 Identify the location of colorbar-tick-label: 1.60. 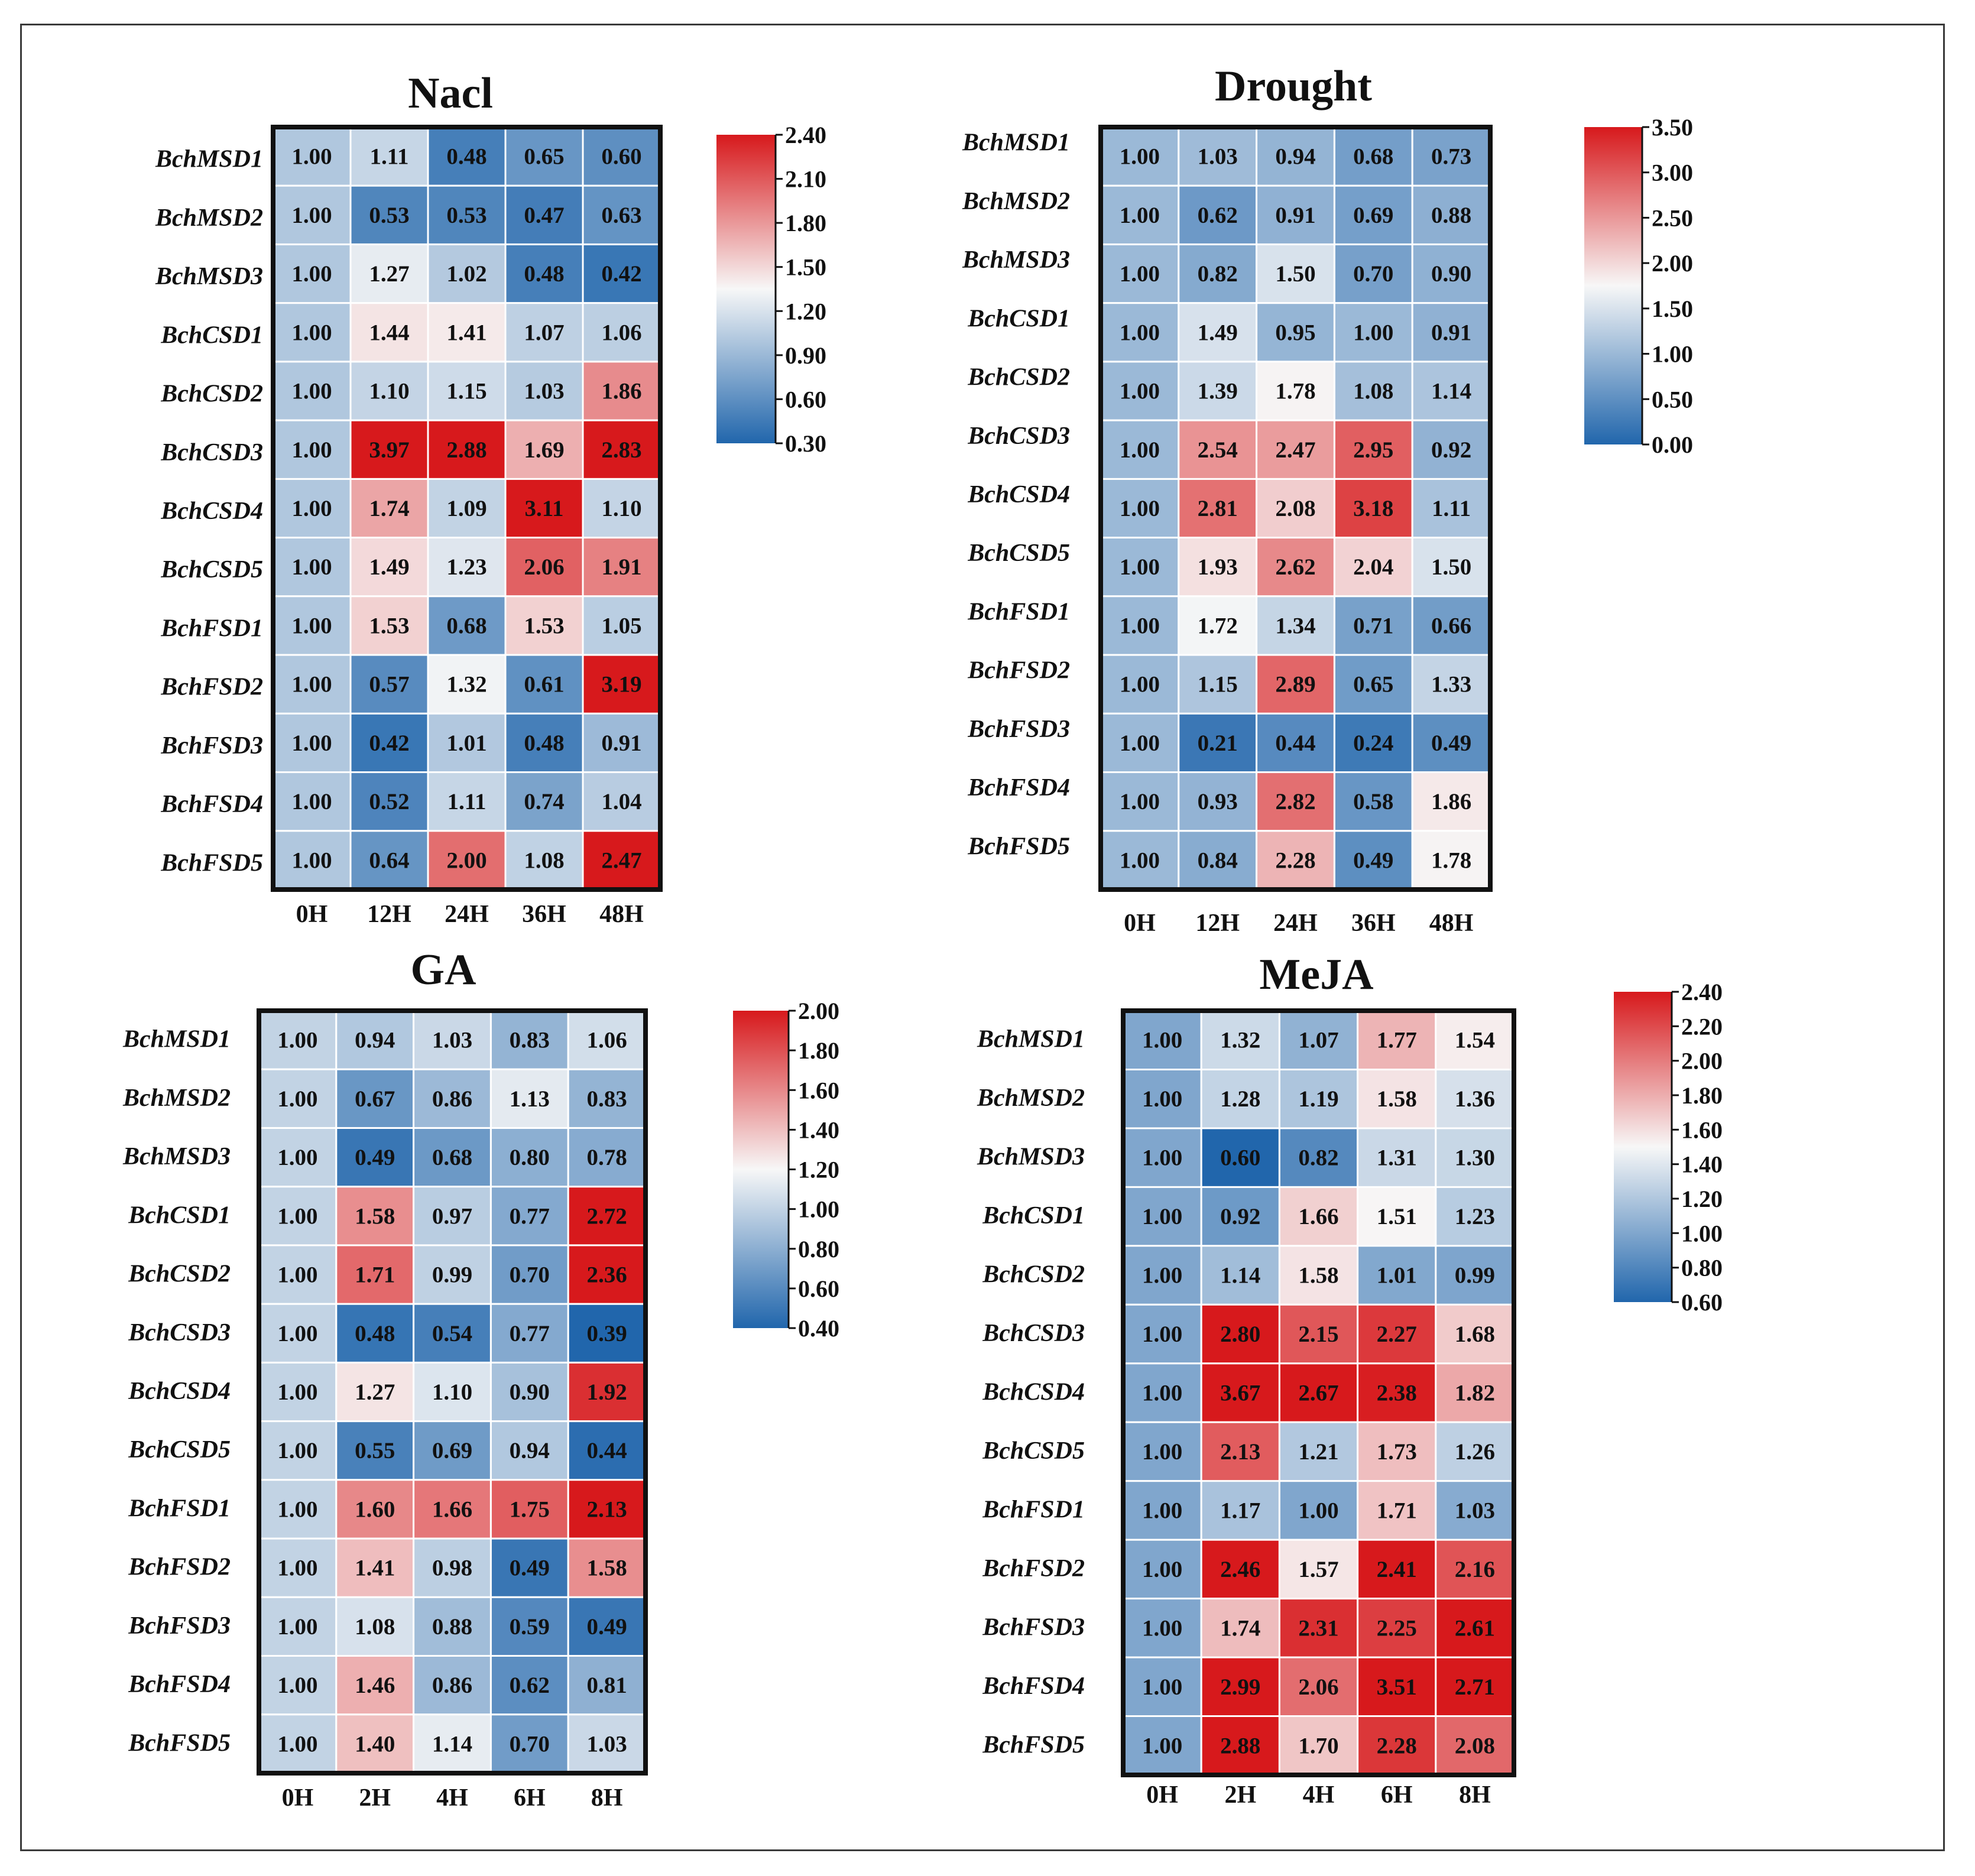
(1702, 1129).